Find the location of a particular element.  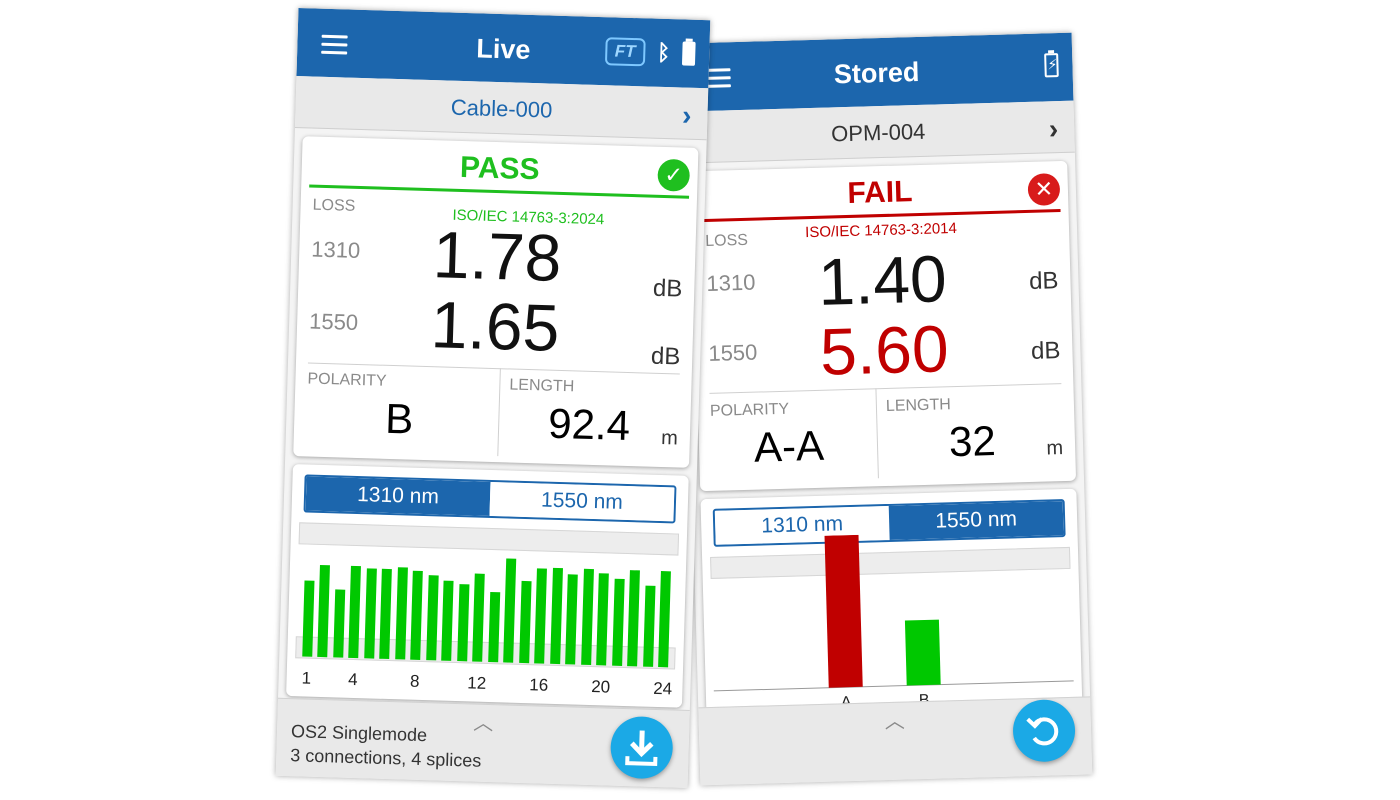

stored-chart-card: 1310 nm 1550 nm AB is located at coordinates (891, 610).